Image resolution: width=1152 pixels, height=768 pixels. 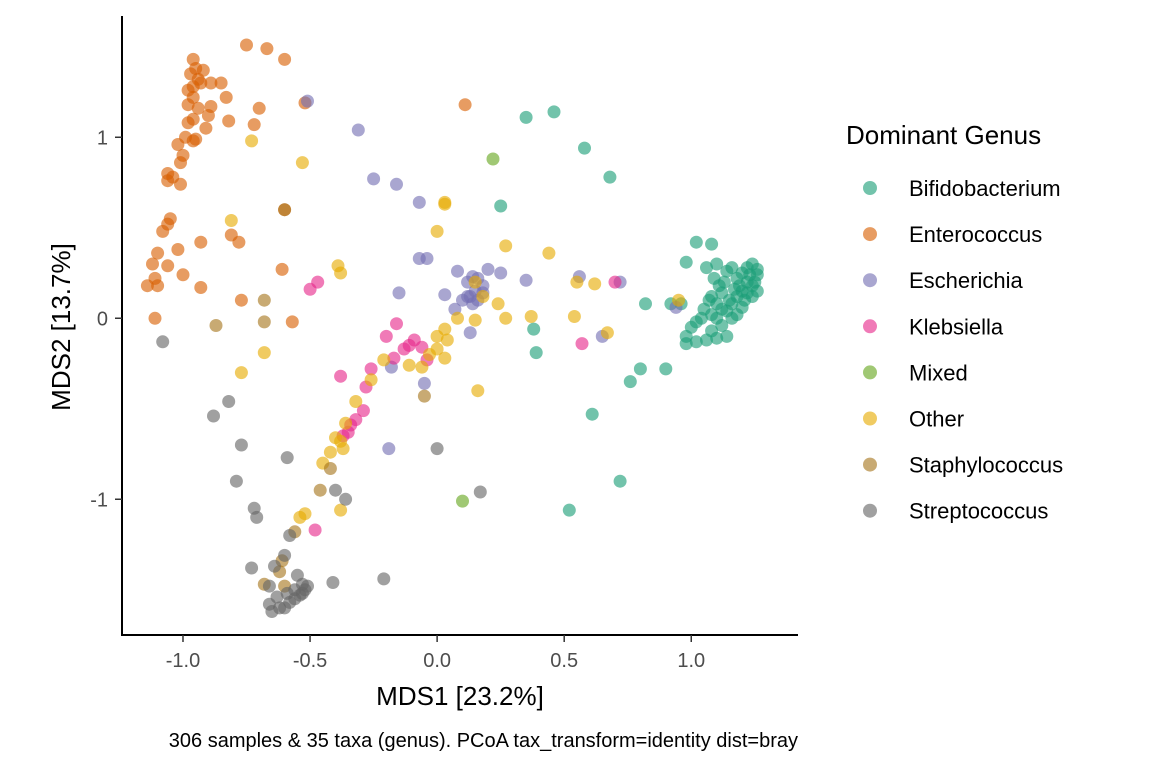 I want to click on legend-label: Staphylococcus, so click(x=986, y=465).